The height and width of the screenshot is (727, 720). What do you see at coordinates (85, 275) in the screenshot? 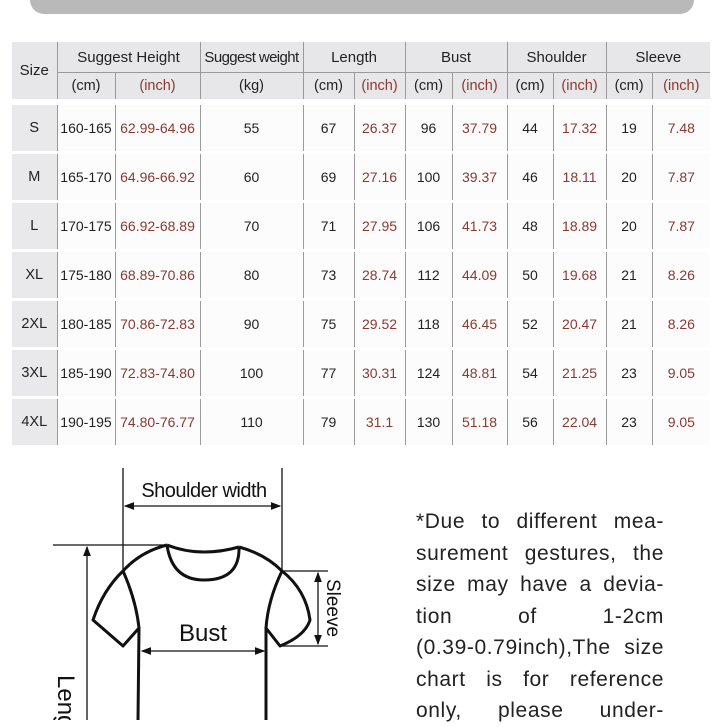
I see `table-cell: 175-180` at bounding box center [85, 275].